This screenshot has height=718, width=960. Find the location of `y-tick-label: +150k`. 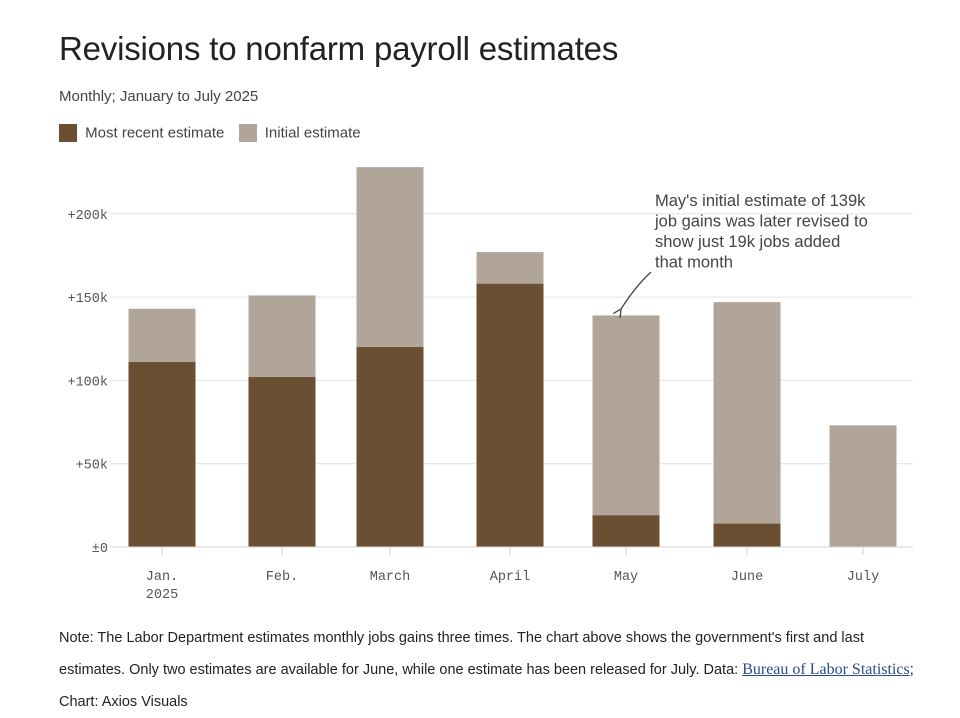

y-tick-label: +150k is located at coordinates (87, 299).